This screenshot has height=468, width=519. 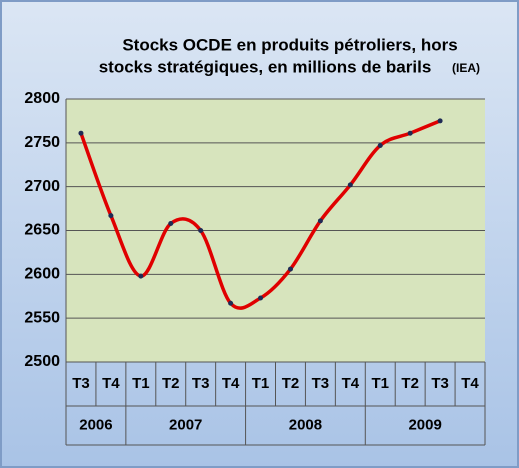 I want to click on group-label: 2008, so click(x=305, y=424).